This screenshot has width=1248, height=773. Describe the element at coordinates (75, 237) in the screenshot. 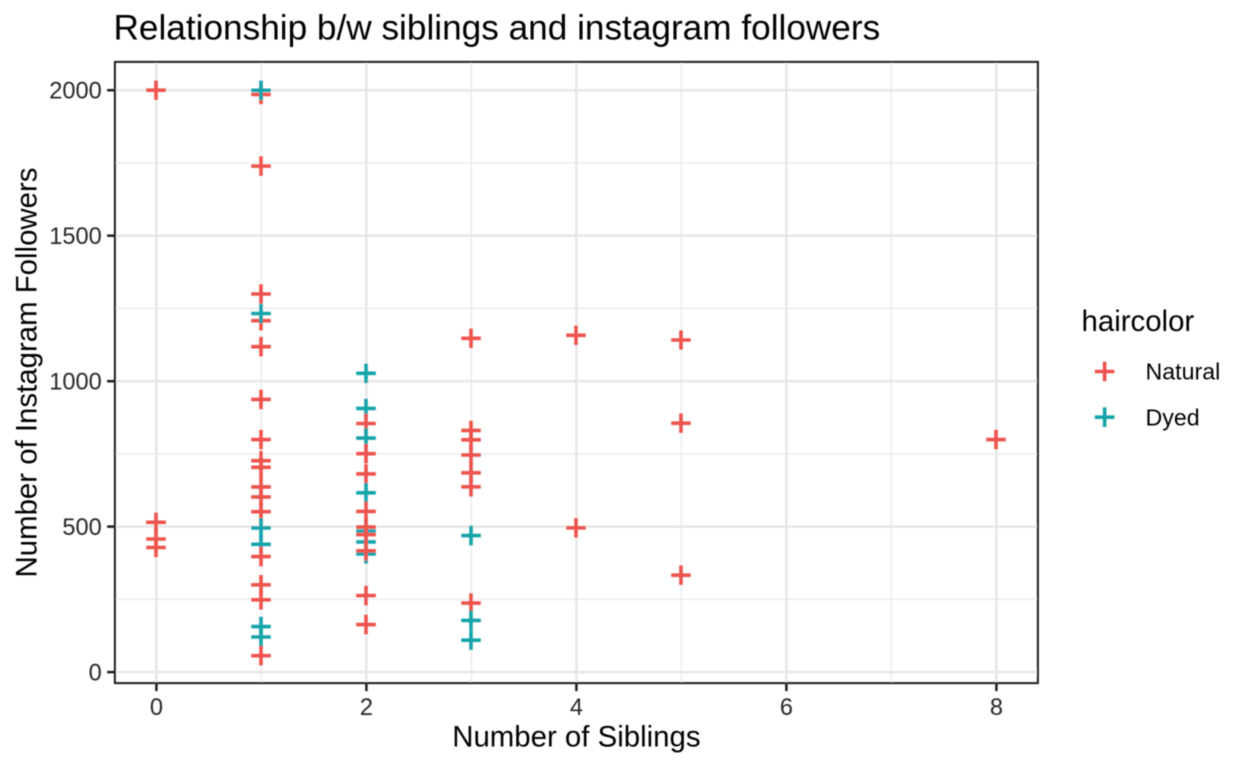

I see `svg-text: 1500` at that location.